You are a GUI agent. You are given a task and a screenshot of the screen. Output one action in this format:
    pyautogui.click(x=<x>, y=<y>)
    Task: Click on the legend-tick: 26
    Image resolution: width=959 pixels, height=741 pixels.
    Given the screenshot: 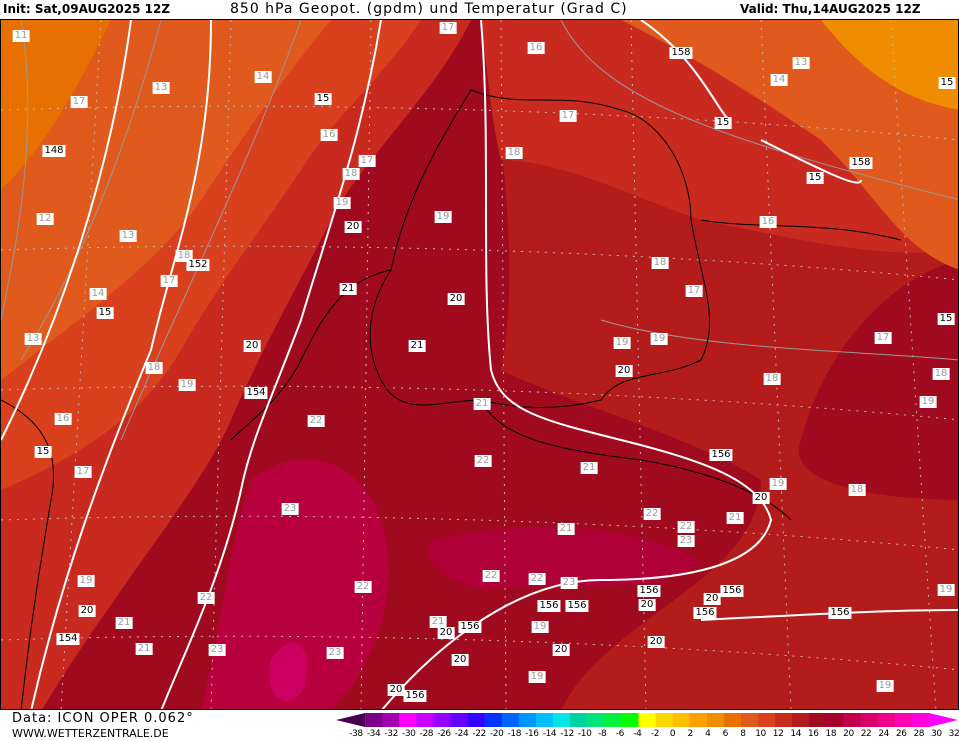 What is the action you would take?
    pyautogui.click(x=901, y=734)
    